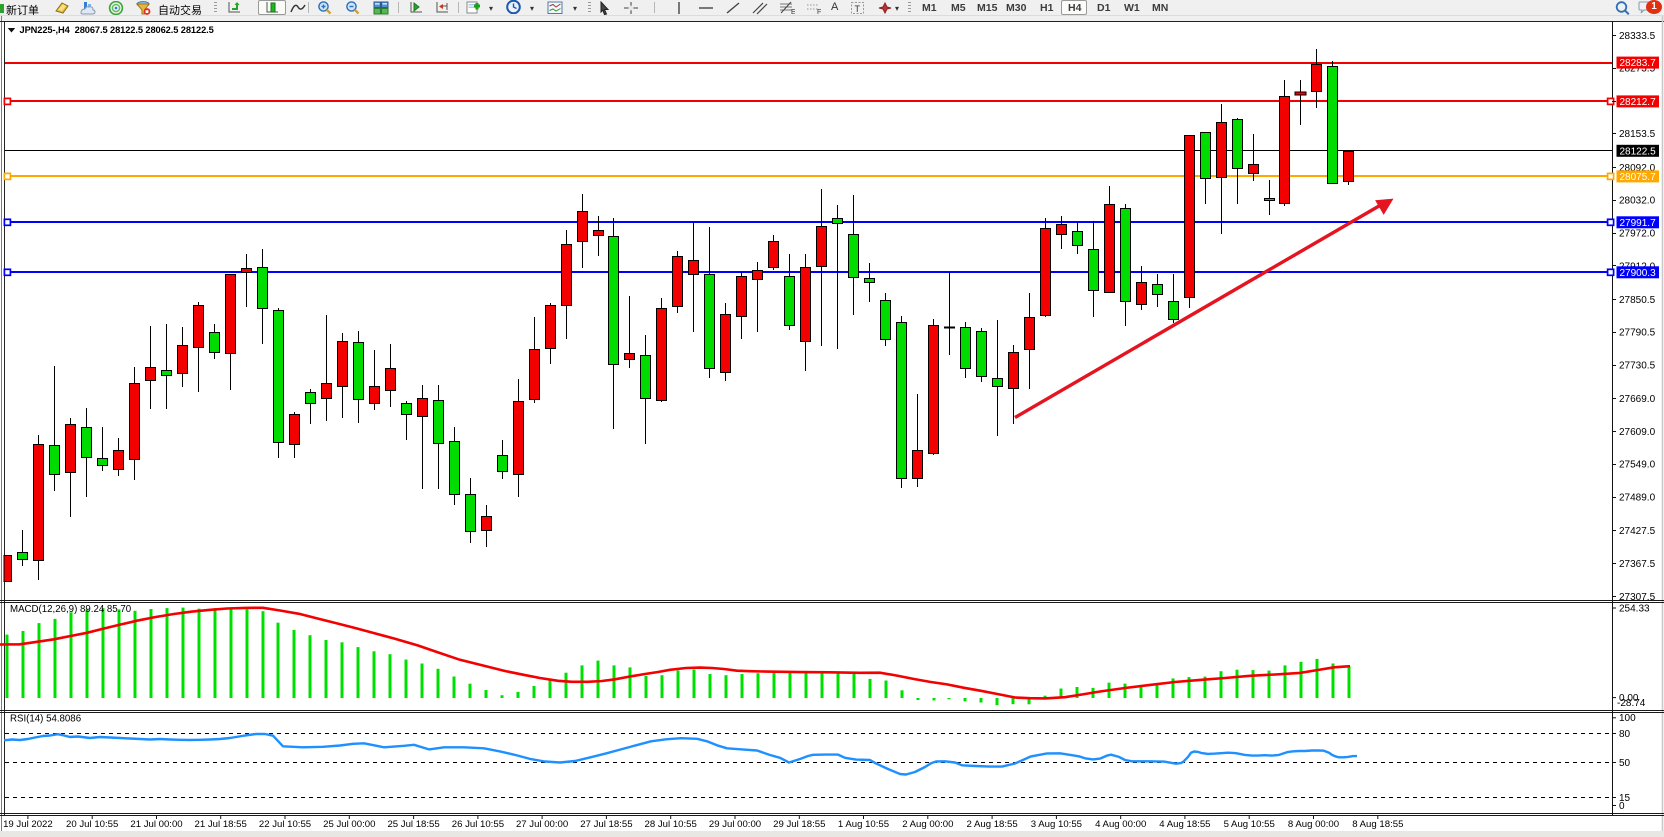 This screenshot has width=1664, height=837. I want to click on svg-text: T, so click(858, 9).